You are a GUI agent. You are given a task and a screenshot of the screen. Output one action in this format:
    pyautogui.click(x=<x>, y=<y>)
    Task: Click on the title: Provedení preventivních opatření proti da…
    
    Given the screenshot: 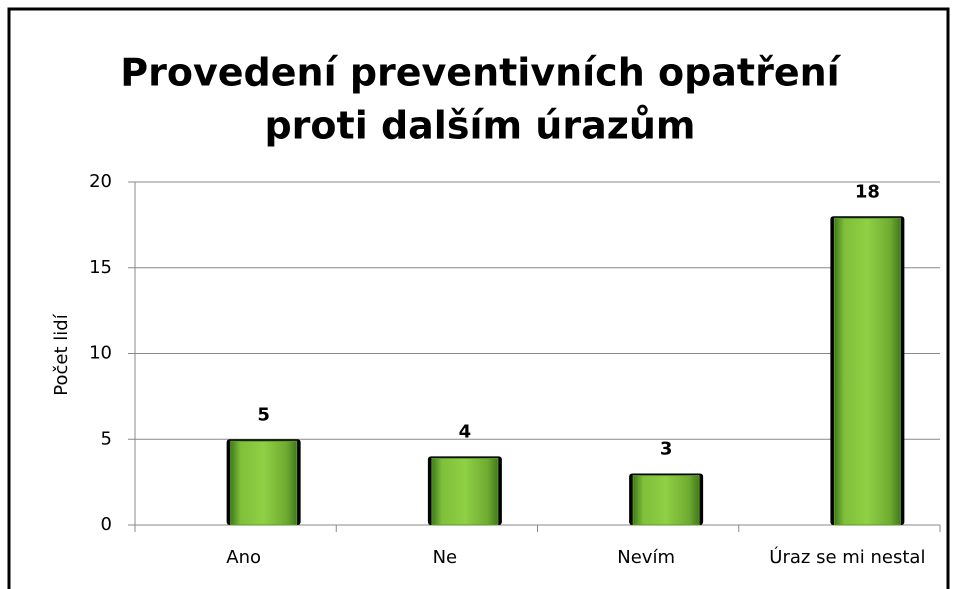 What is the action you would take?
    pyautogui.click(x=480, y=99)
    